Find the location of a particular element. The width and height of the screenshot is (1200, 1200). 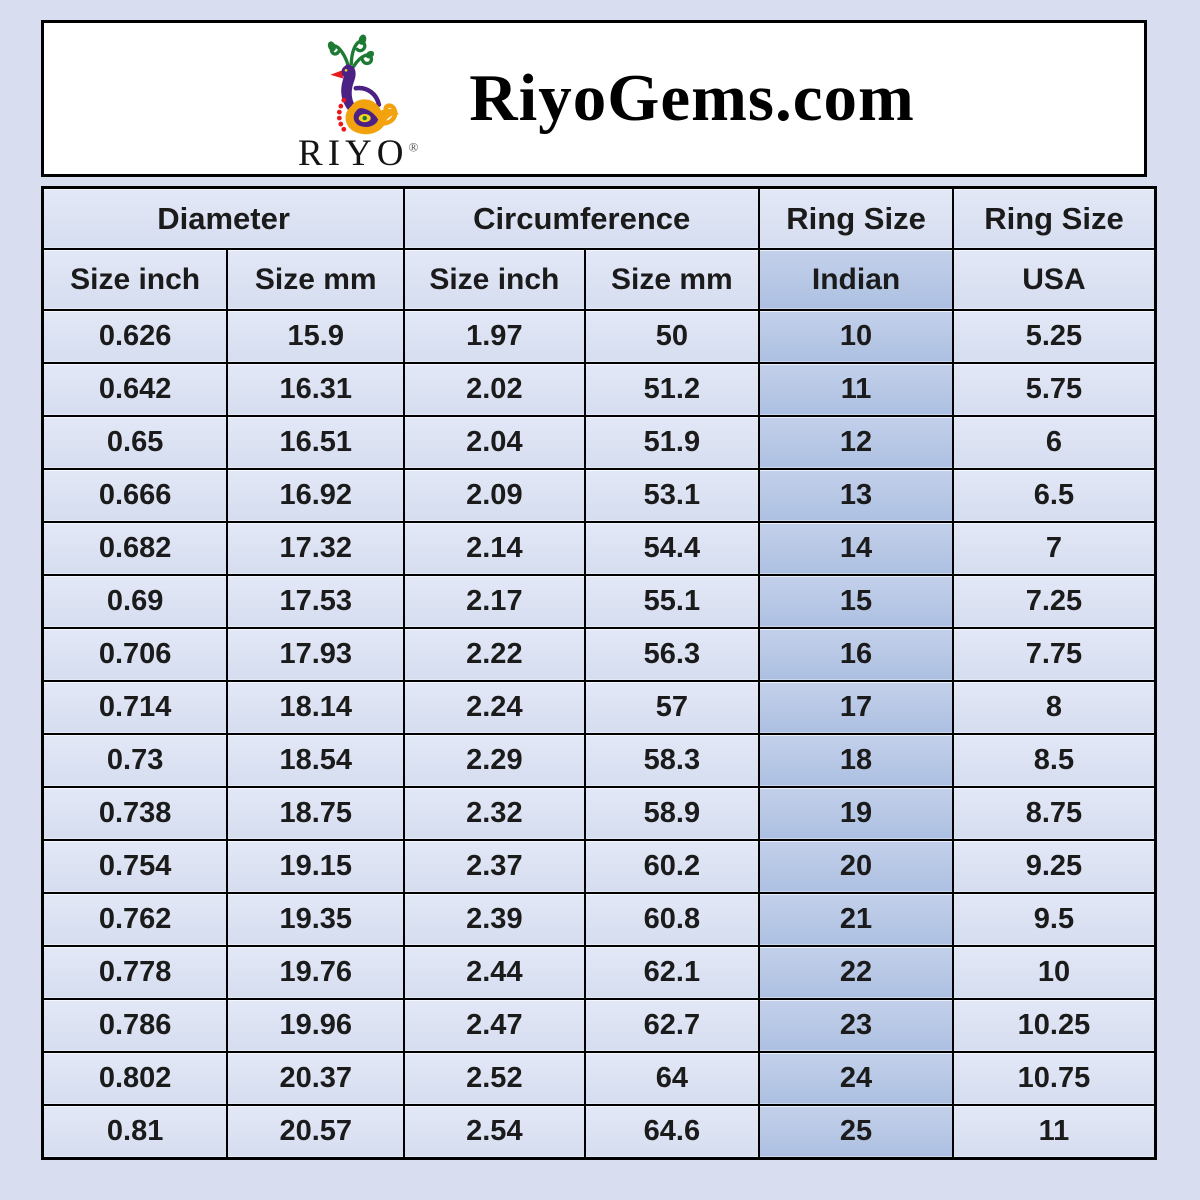

col-header-diameter-mm: Size mm is located at coordinates (316, 279).